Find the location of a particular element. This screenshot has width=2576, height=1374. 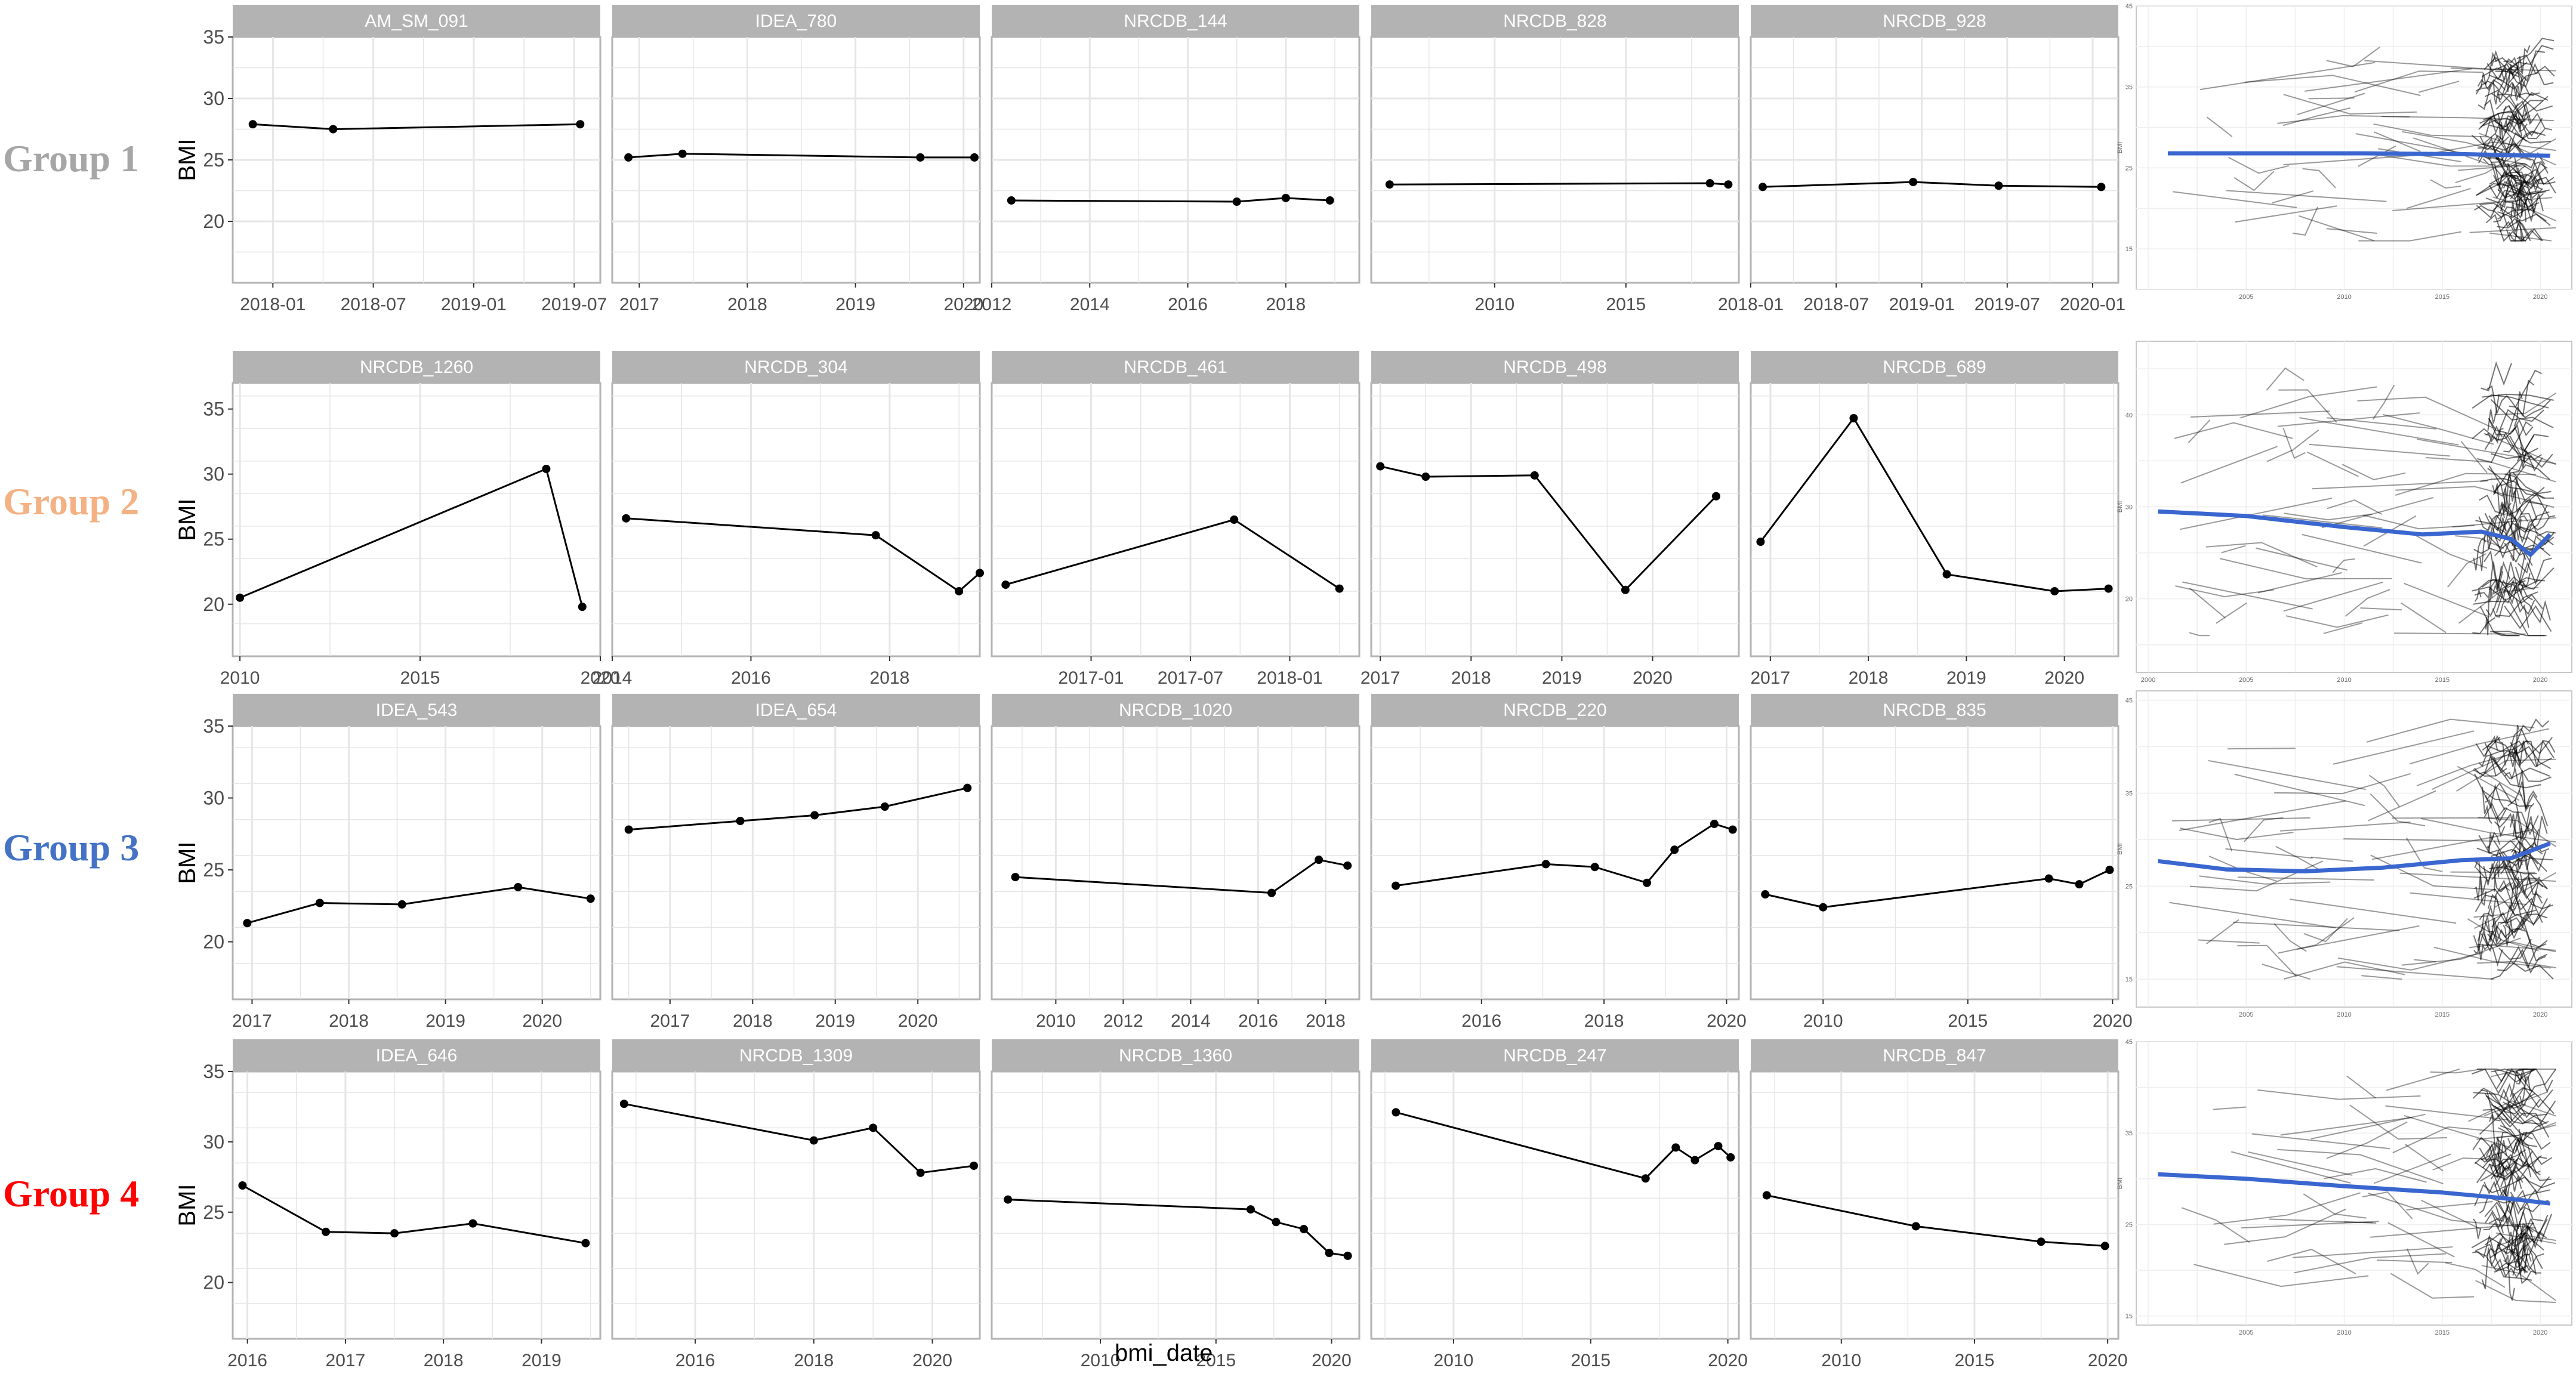

panel-NRCDB_1309: NRCDB_1309 2016 2018 2020 is located at coordinates (796, 1204).